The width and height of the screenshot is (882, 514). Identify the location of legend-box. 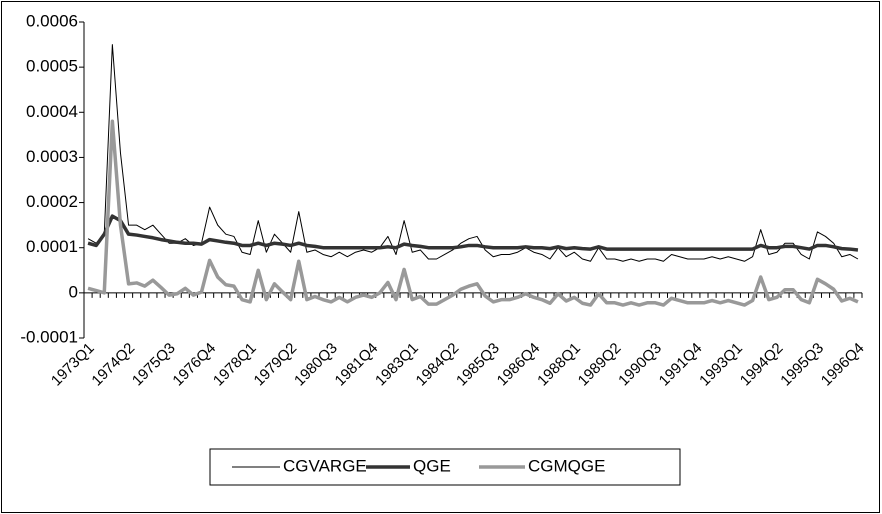
(445, 467).